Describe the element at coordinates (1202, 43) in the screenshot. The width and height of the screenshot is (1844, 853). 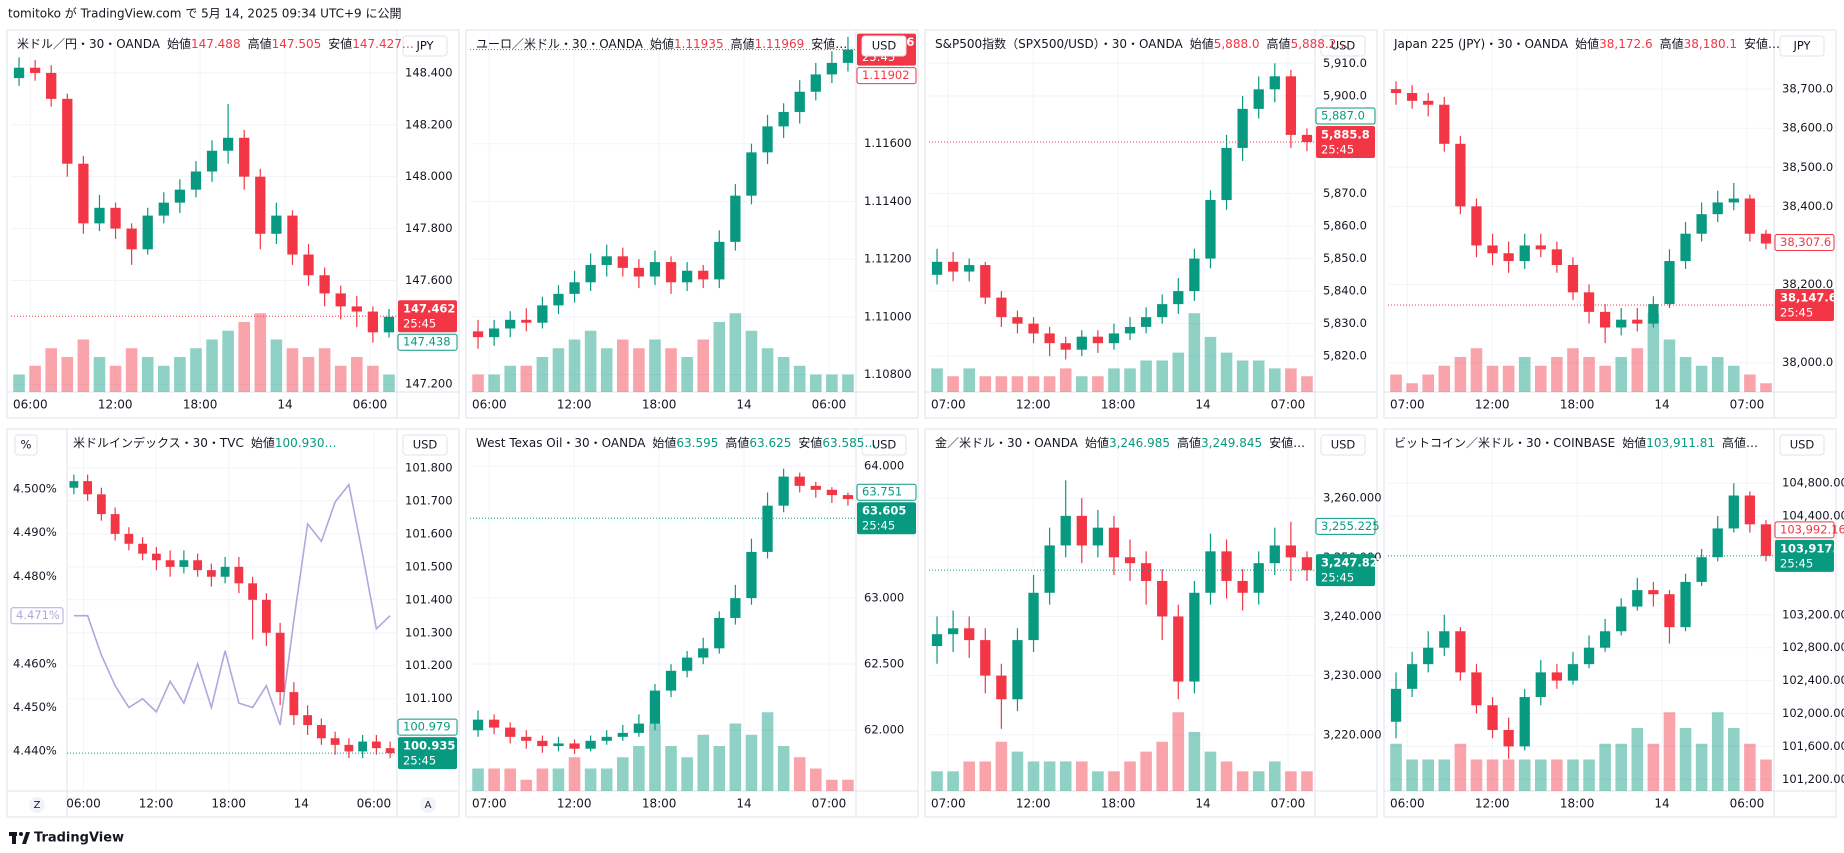
I see `legend-key: 始値` at that location.